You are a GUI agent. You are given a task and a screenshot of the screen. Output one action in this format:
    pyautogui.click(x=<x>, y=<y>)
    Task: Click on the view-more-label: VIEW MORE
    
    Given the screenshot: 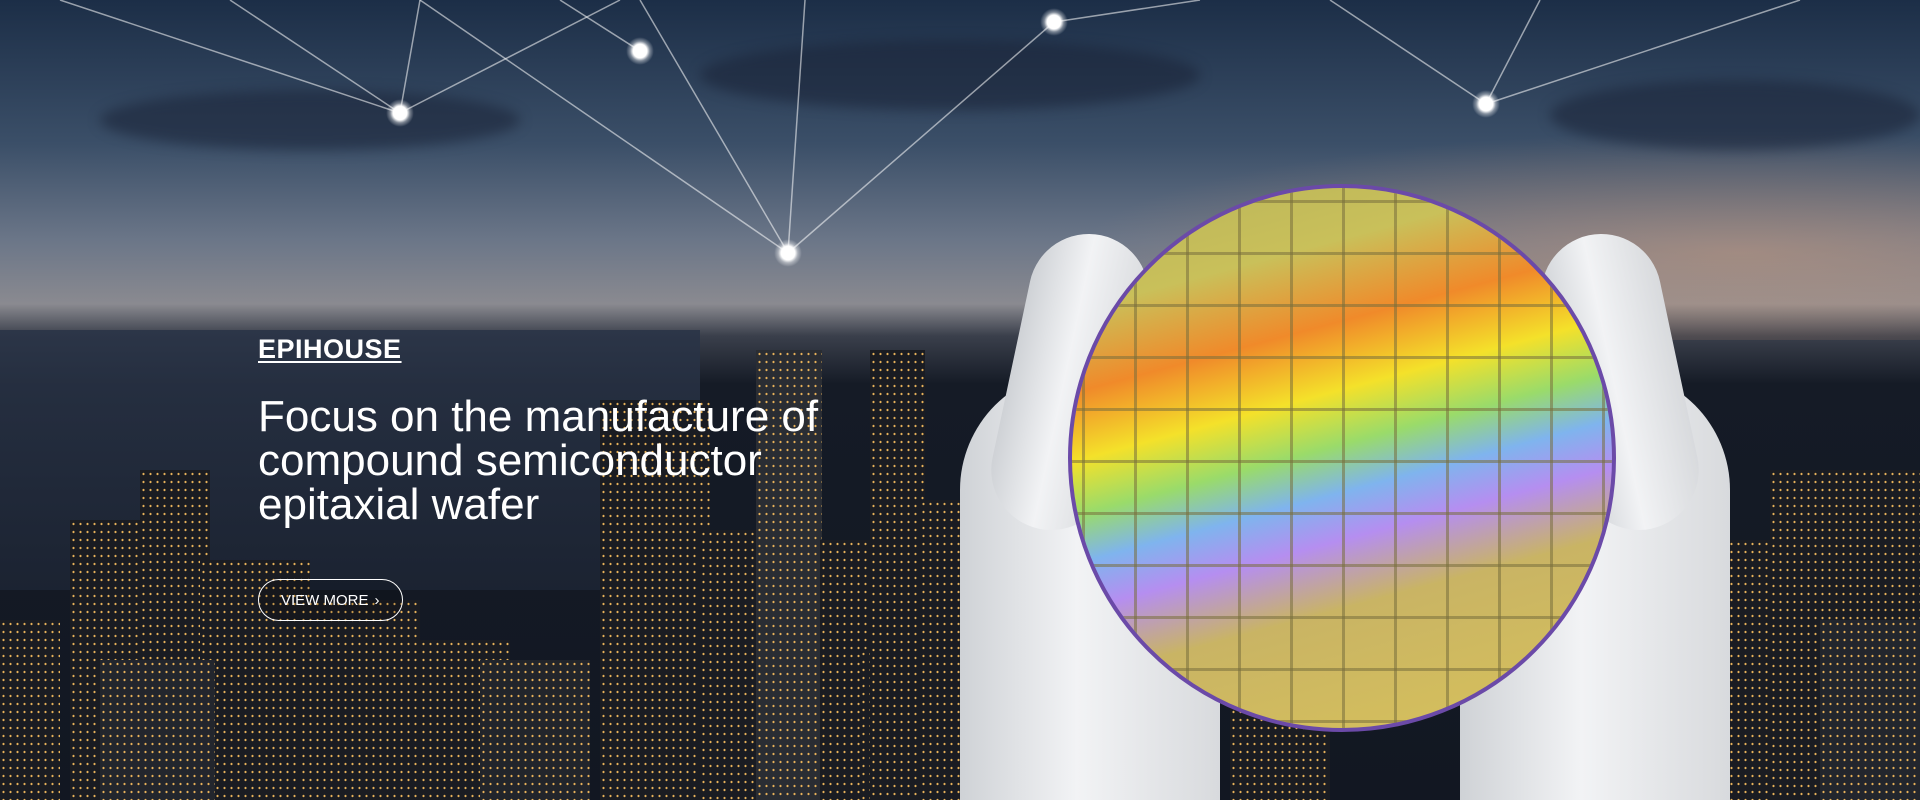 What is the action you would take?
    pyautogui.click(x=325, y=600)
    